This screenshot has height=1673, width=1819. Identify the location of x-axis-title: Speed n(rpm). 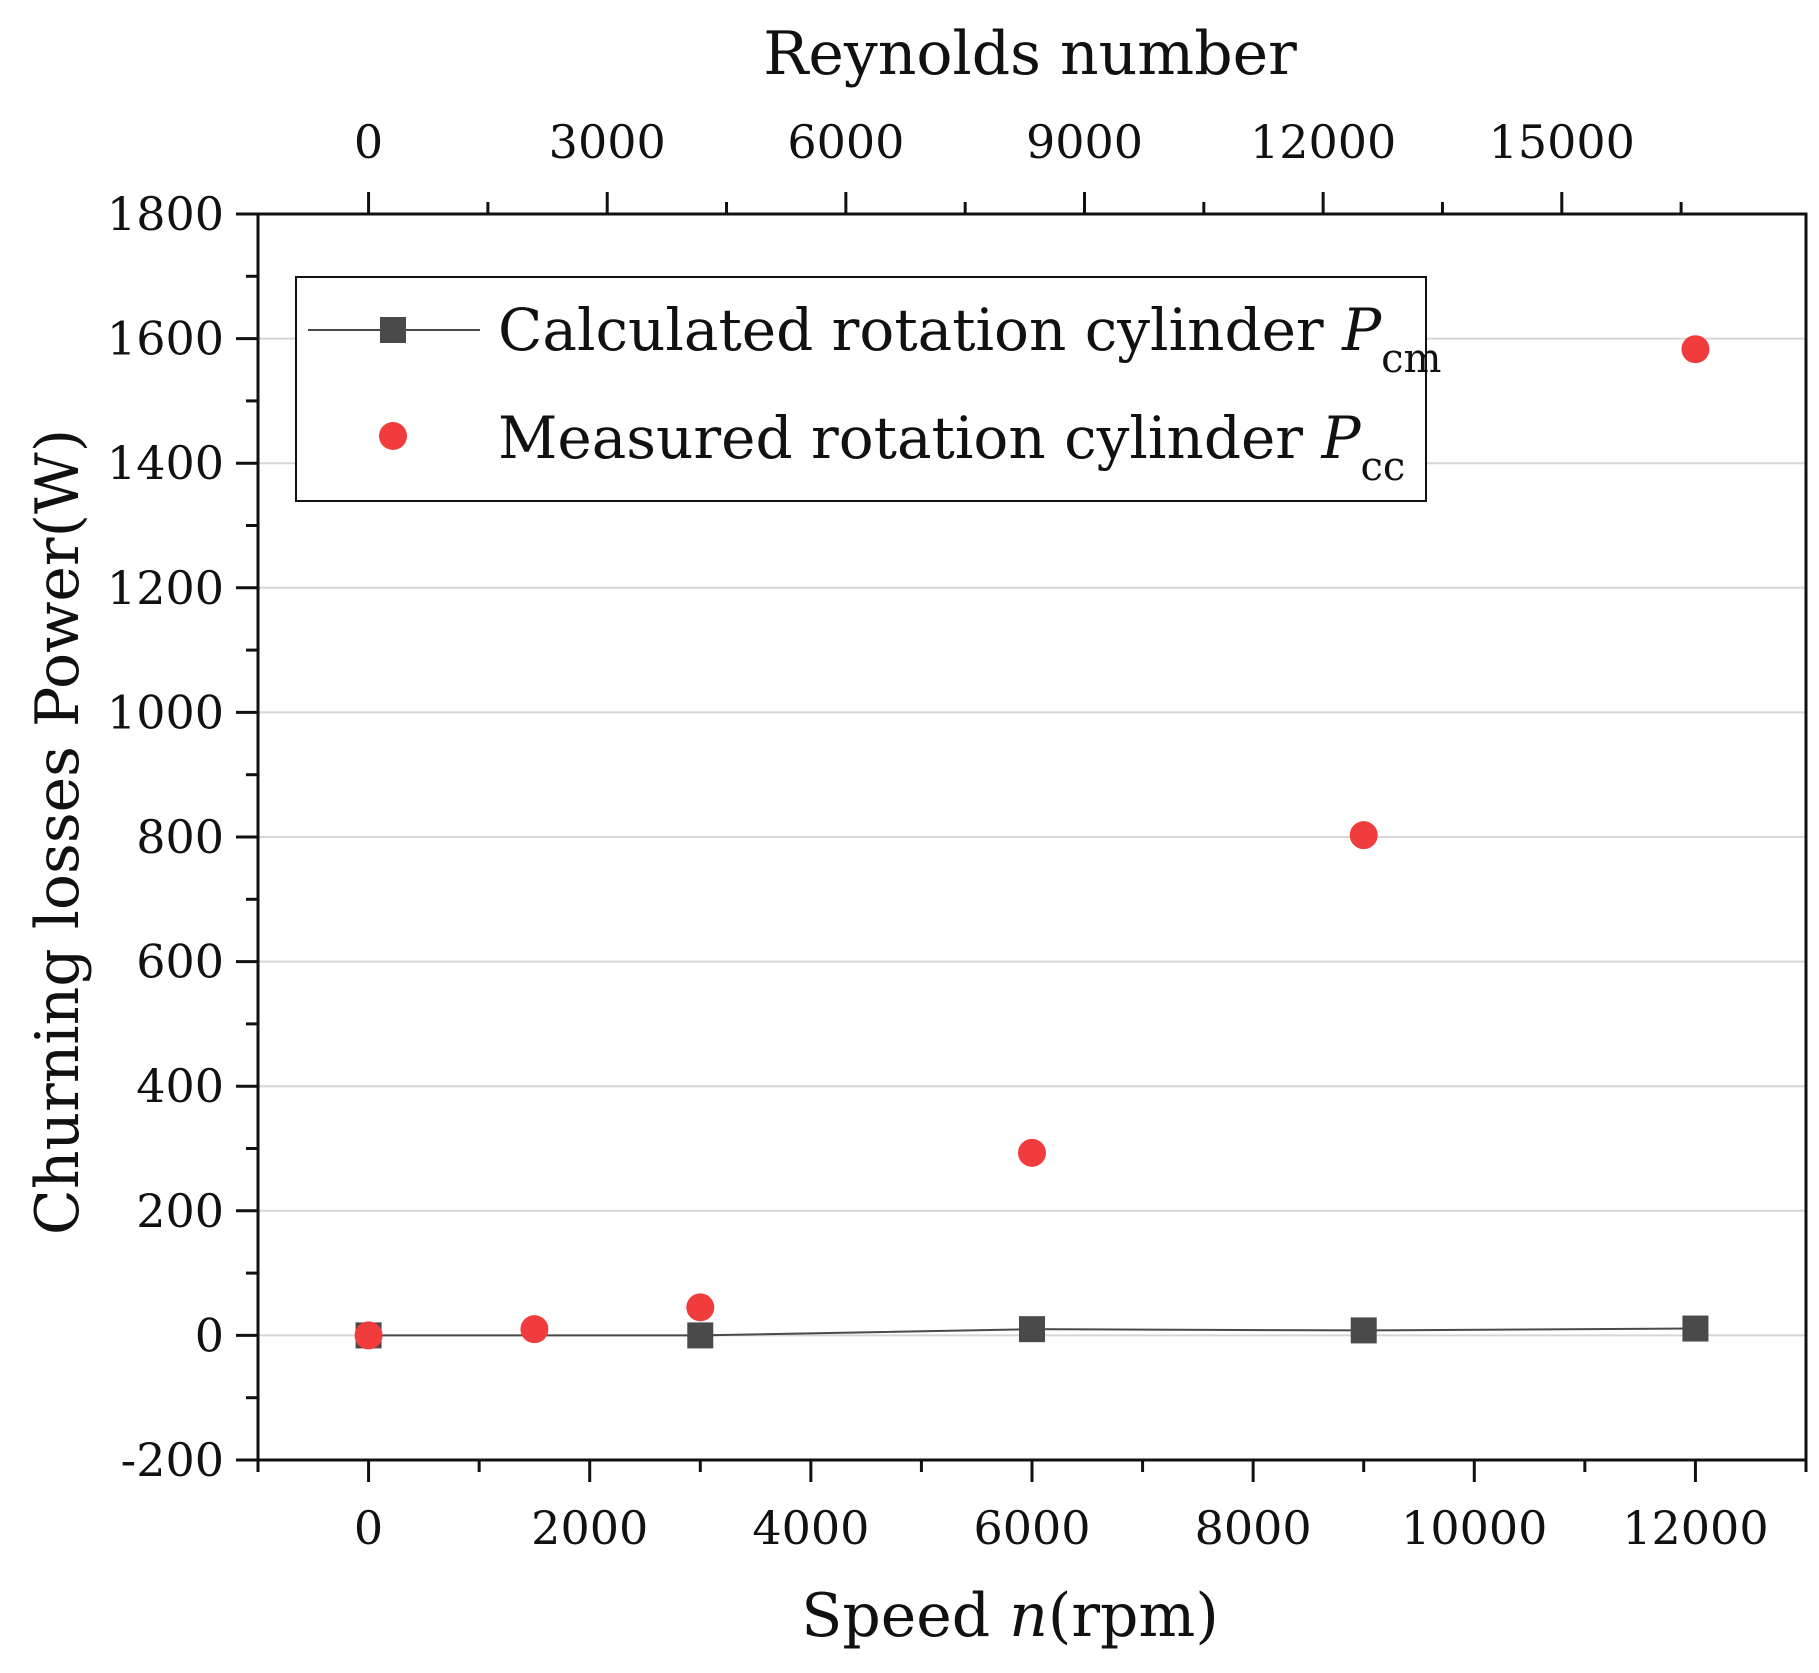
(1009, 1616).